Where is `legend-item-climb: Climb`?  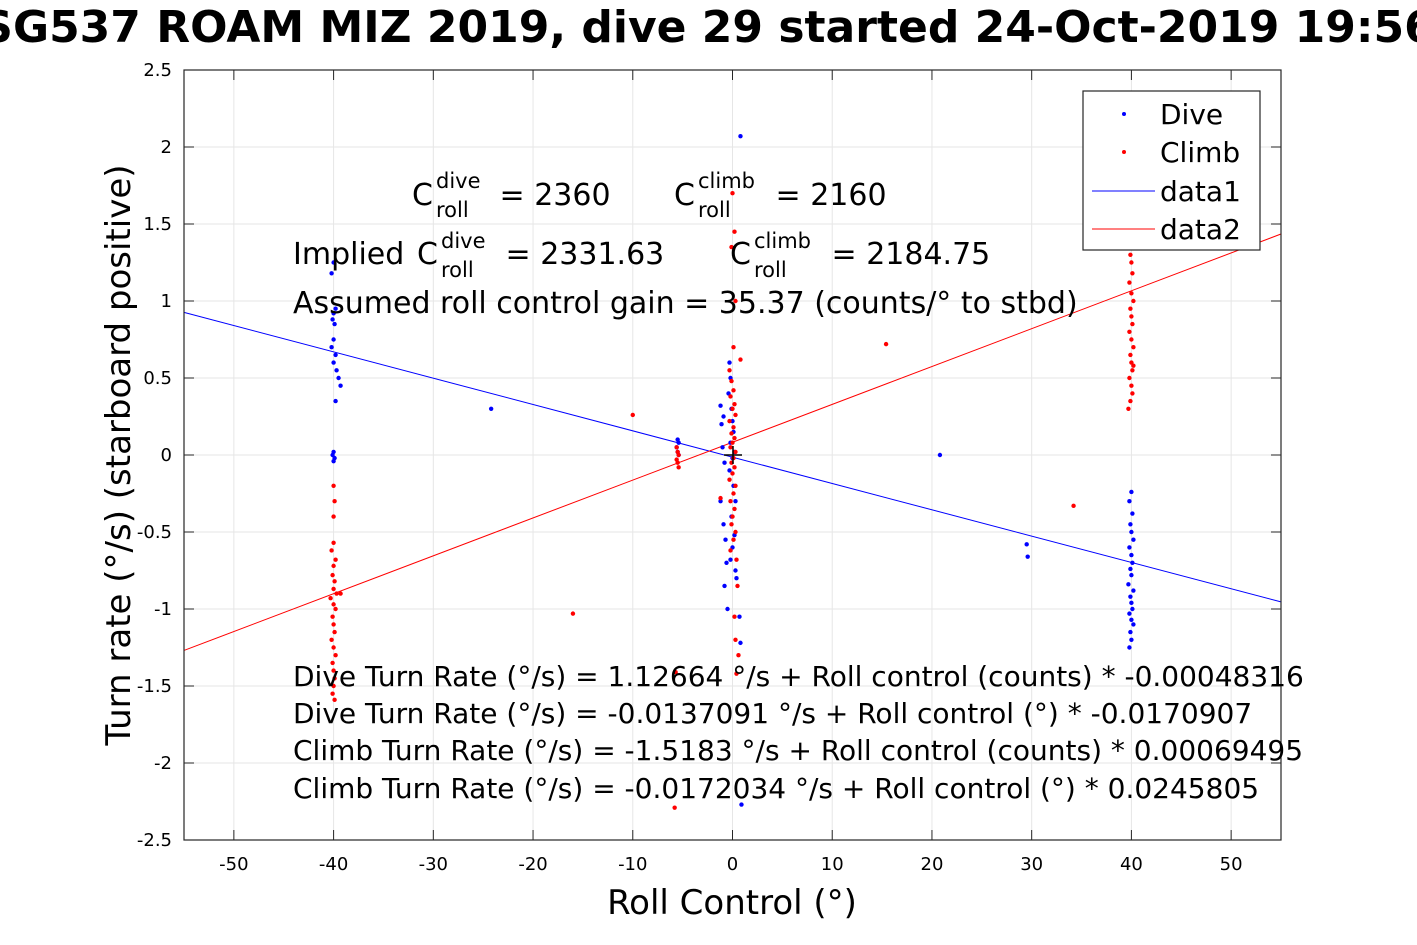 legend-item-climb: Climb is located at coordinates (1181, 152).